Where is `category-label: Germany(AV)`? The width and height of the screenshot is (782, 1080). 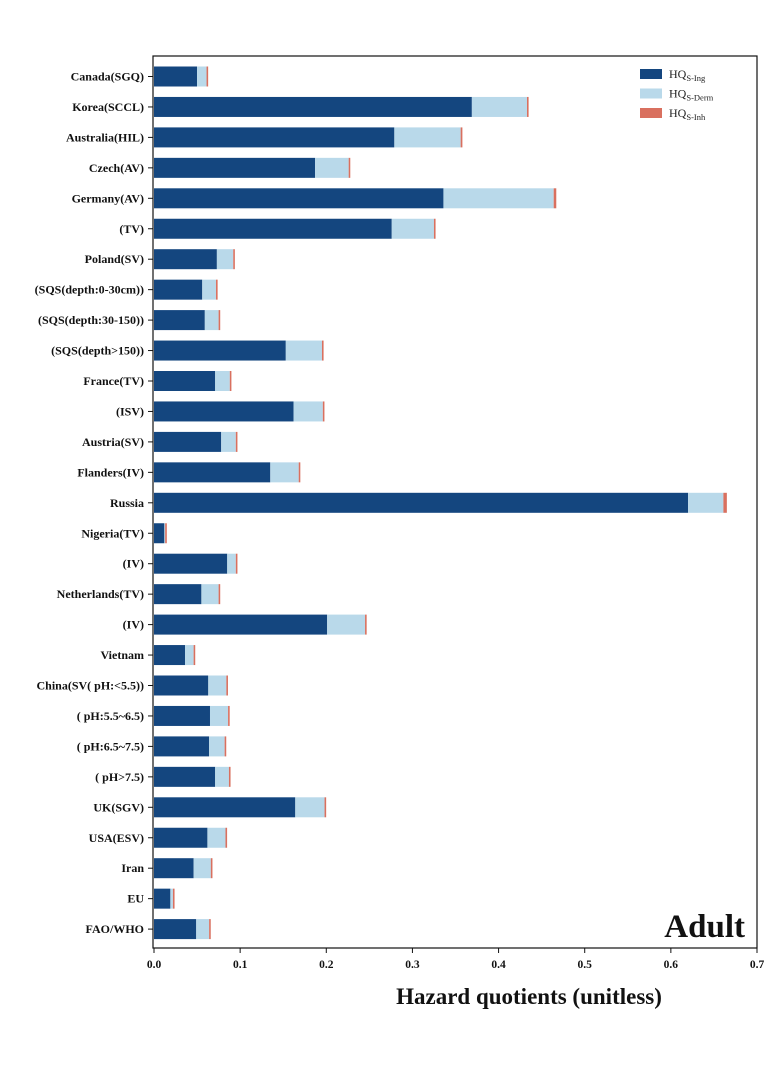 category-label: Germany(AV) is located at coordinates (108, 198).